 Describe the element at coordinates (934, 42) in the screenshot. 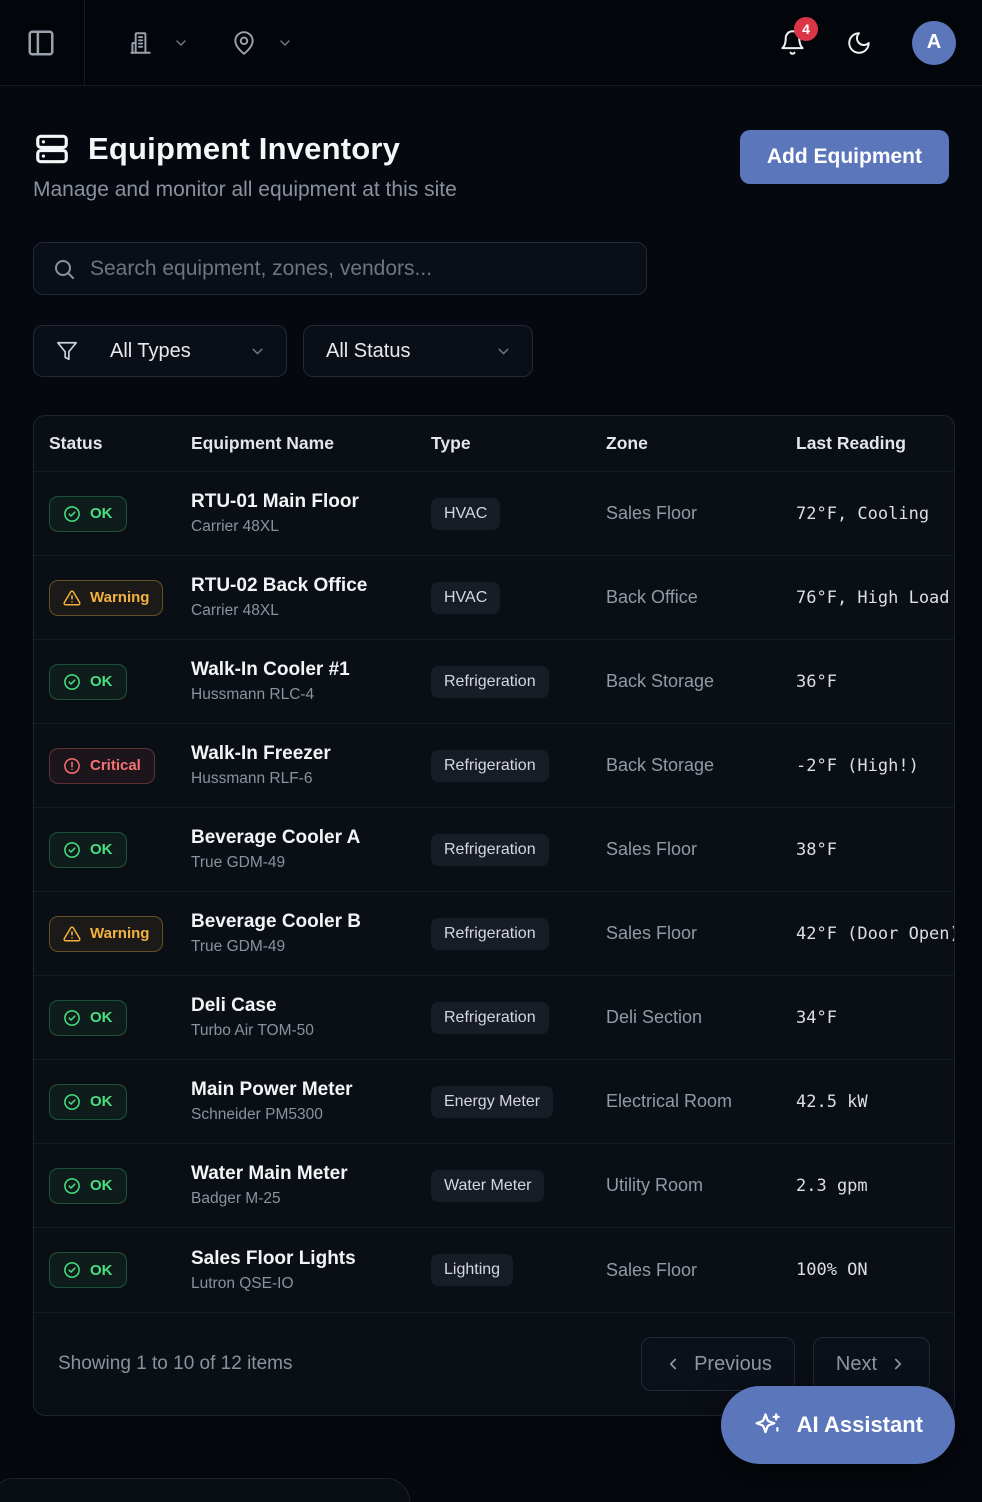

I see `avatar: A` at that location.